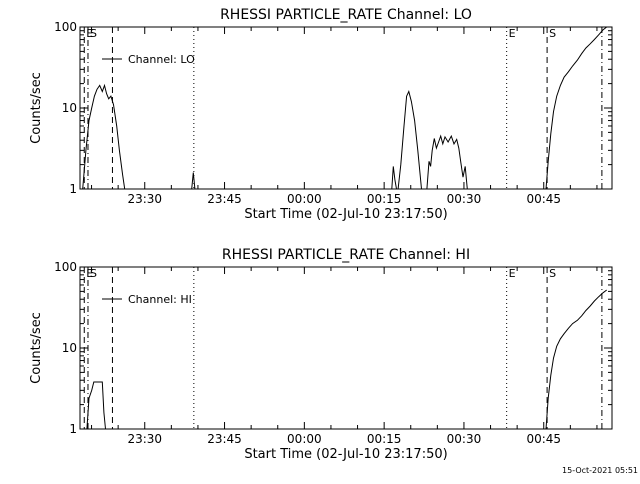  What do you see at coordinates (600, 470) in the screenshot?
I see `plot-timestamp: 15-Oct-2021 05:51` at bounding box center [600, 470].